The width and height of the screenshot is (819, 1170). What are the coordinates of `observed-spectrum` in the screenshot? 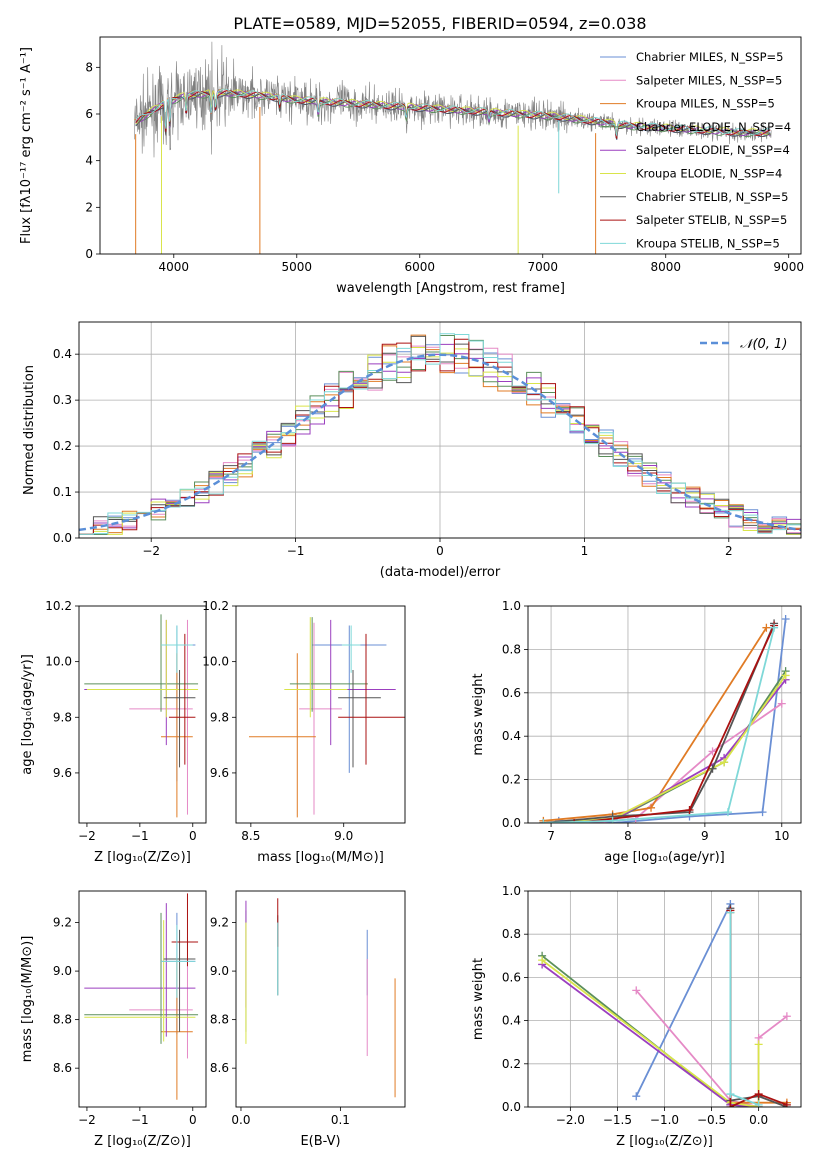 It's located at (453, 99).